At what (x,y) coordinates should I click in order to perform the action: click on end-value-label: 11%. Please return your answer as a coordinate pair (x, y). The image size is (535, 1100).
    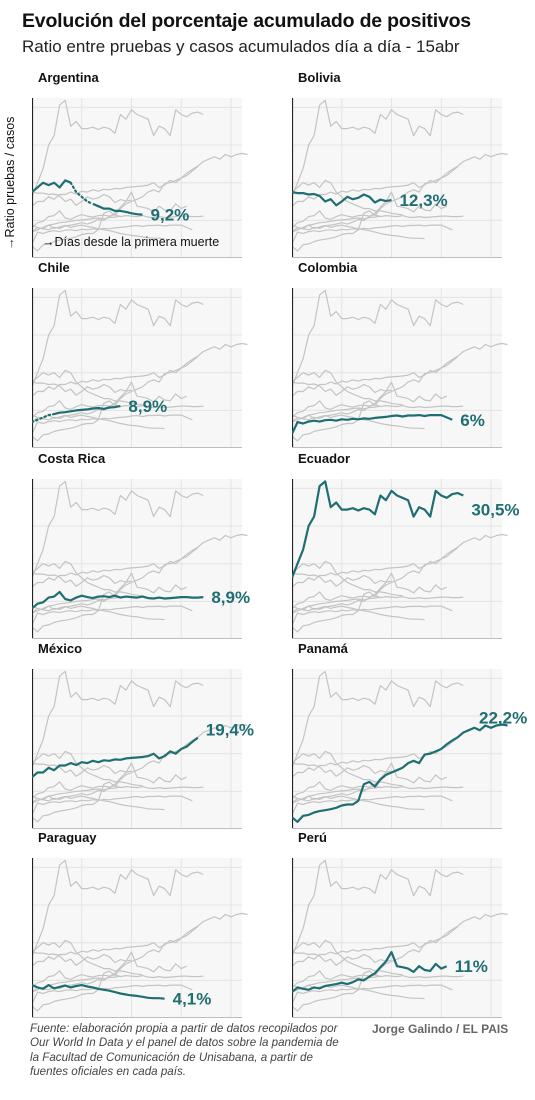
    Looking at the image, I should click on (471, 966).